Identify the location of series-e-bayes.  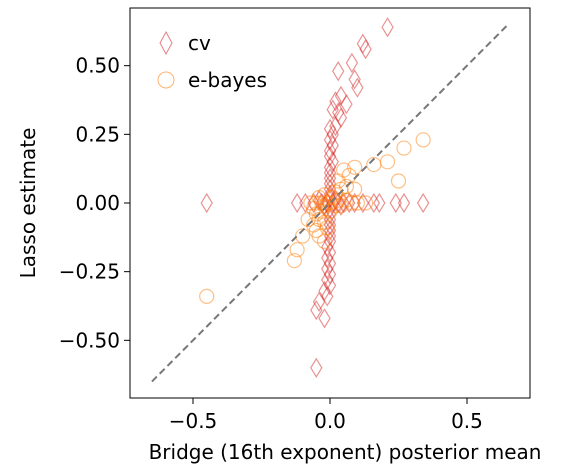
(315, 218).